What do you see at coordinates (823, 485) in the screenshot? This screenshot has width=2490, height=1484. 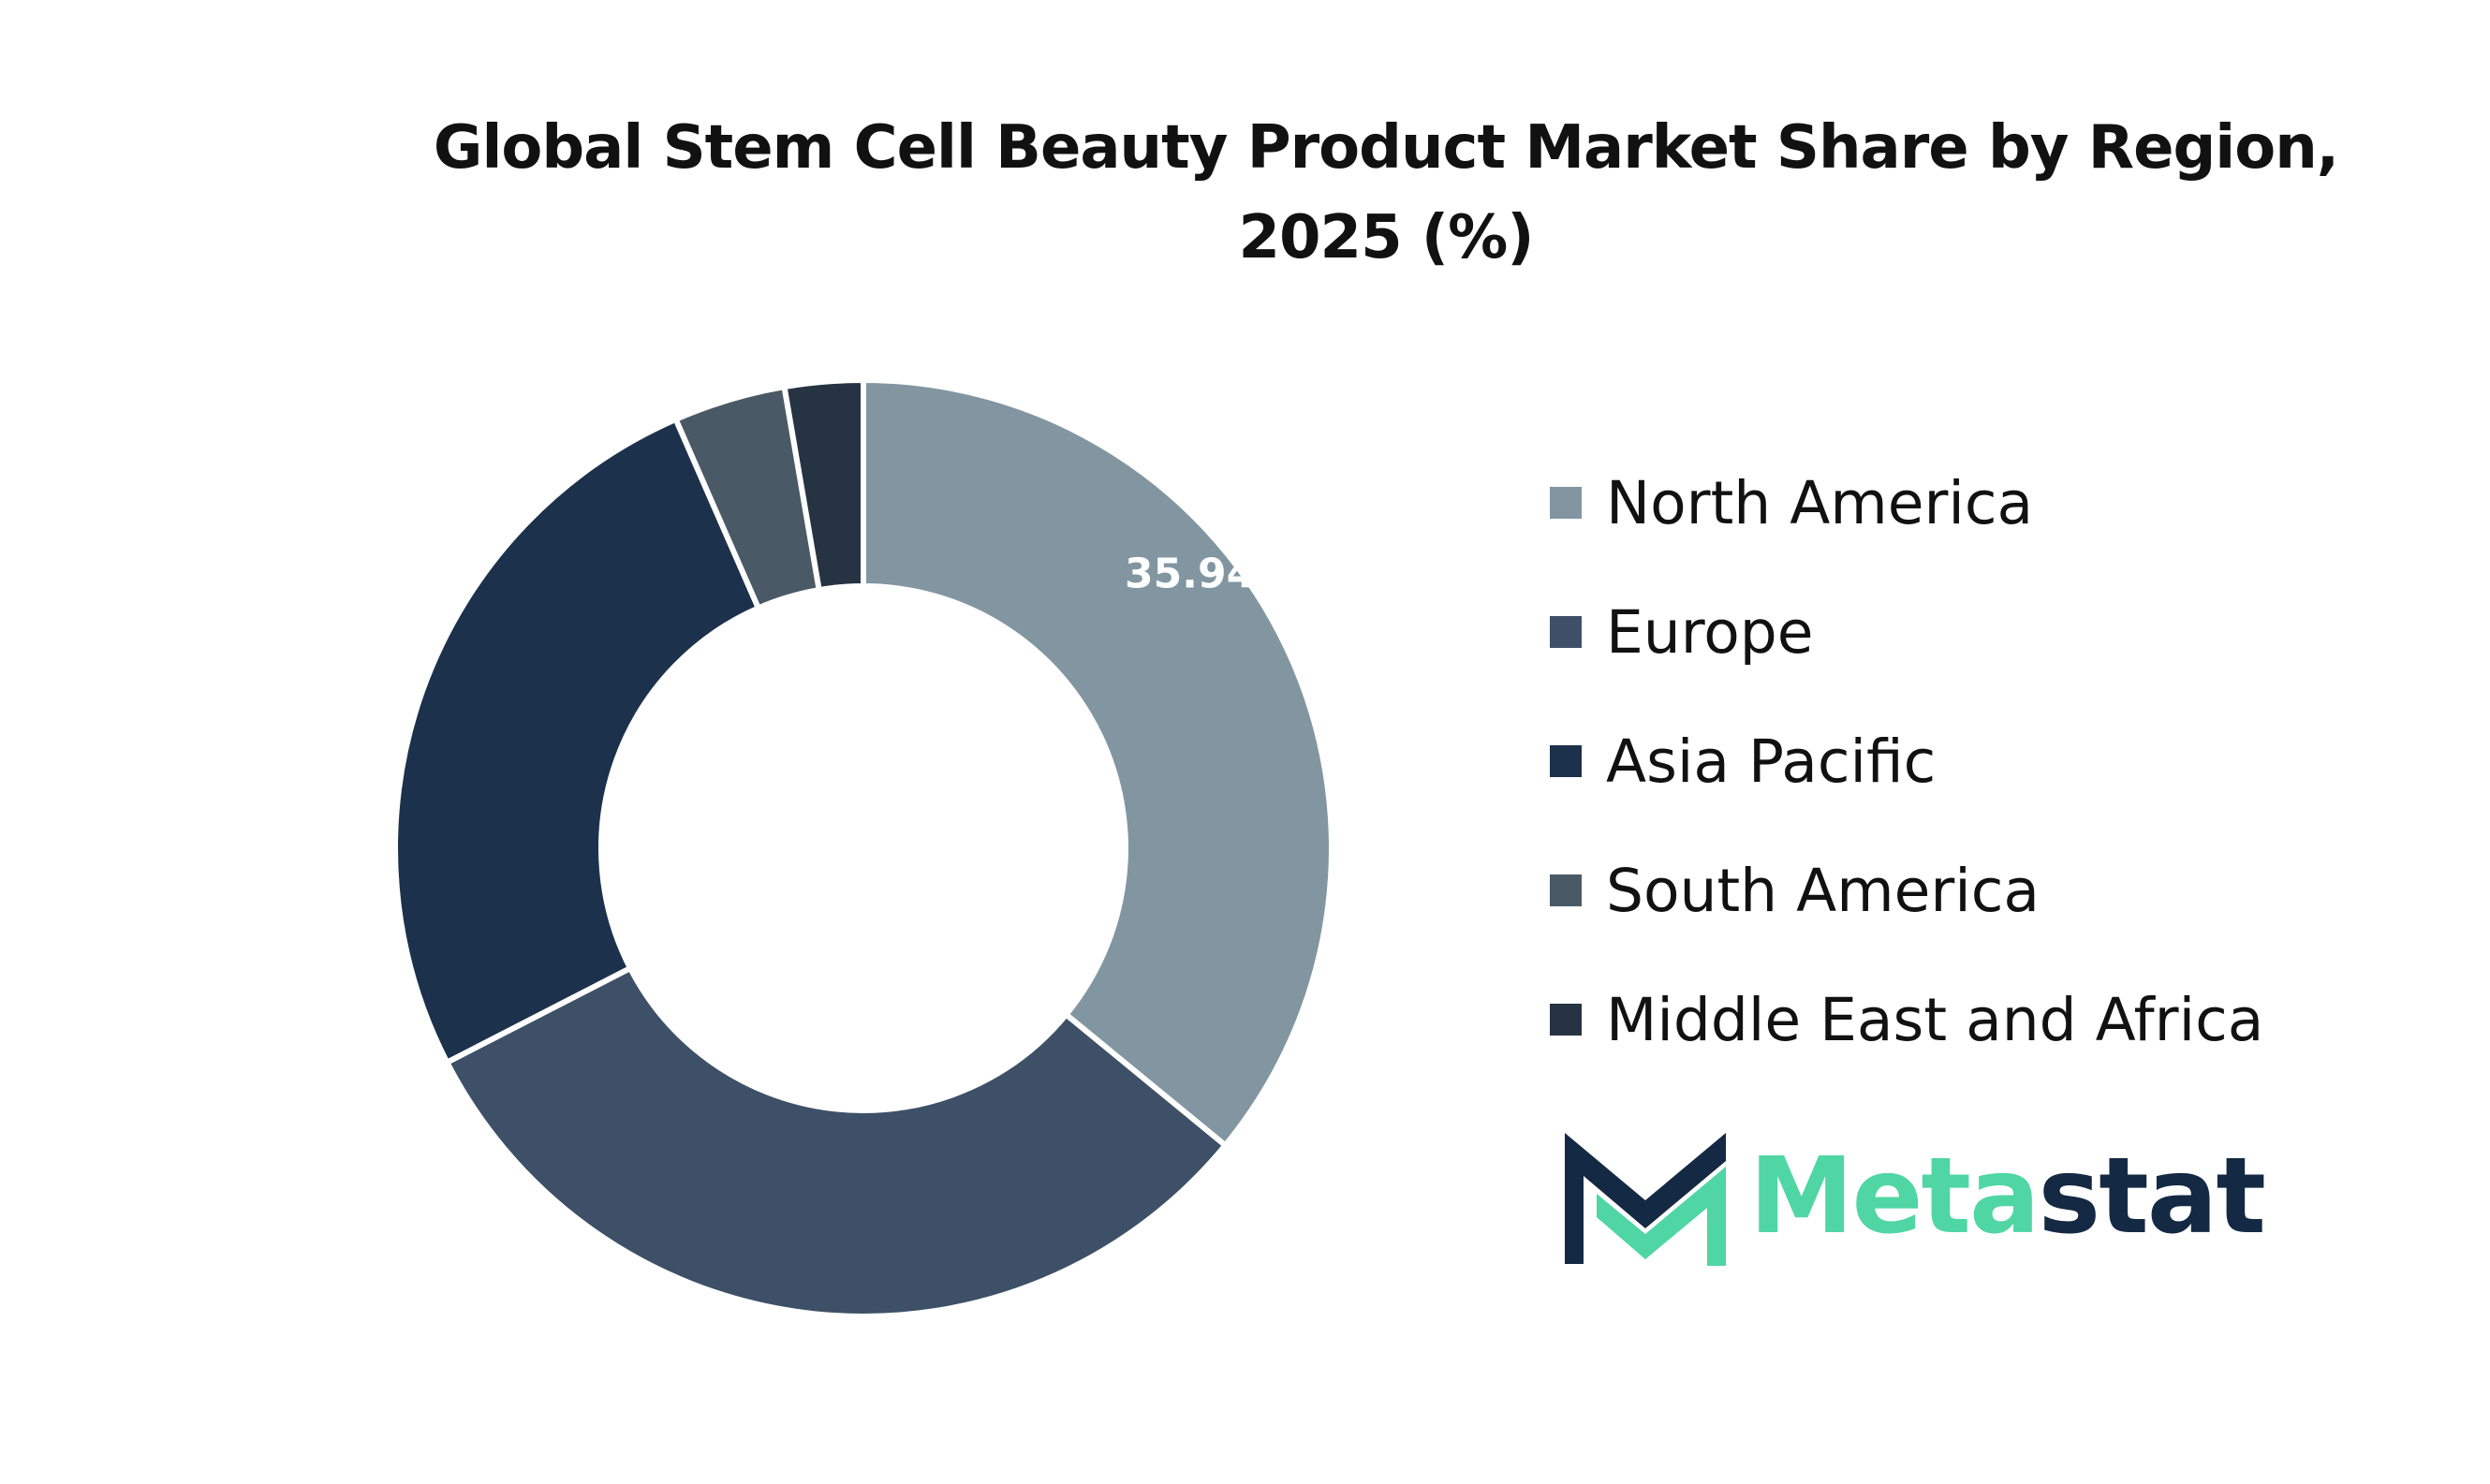 I see `donut-slice-middle-east-and-africa` at bounding box center [823, 485].